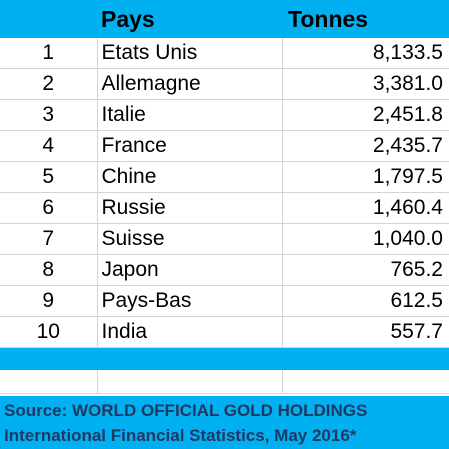 This screenshot has width=449, height=449. Describe the element at coordinates (365, 53) in the screenshot. I see `tonnes-cell: 8,133.5` at that location.